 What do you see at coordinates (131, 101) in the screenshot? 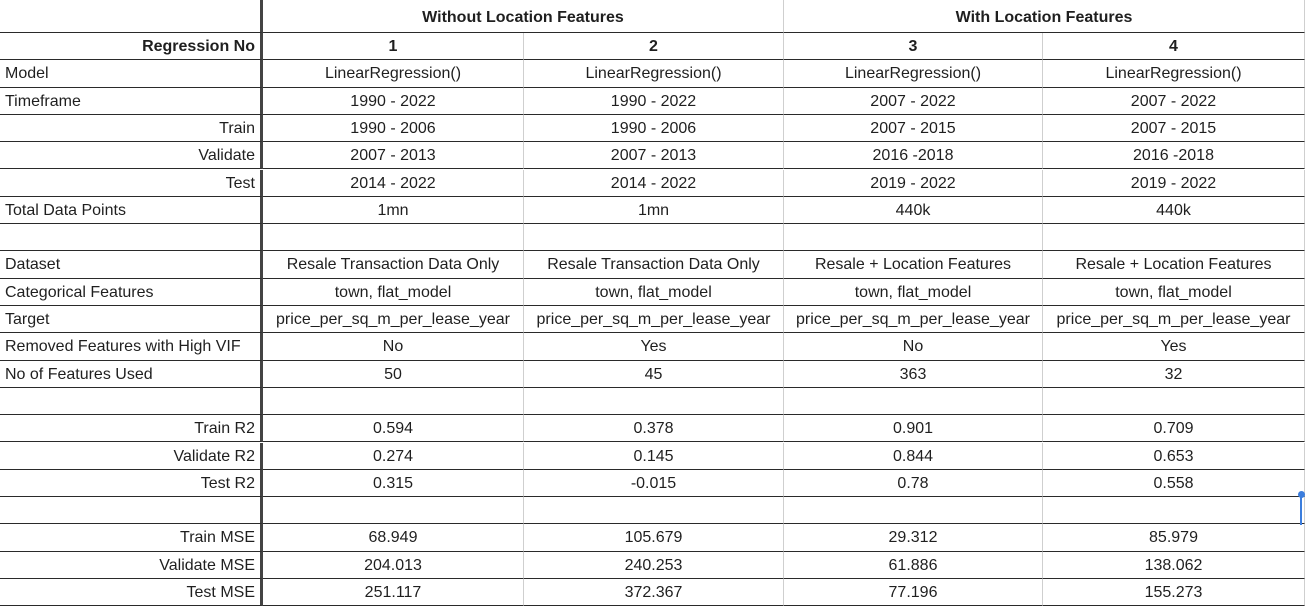
I see `row-label: Timeframe` at bounding box center [131, 101].